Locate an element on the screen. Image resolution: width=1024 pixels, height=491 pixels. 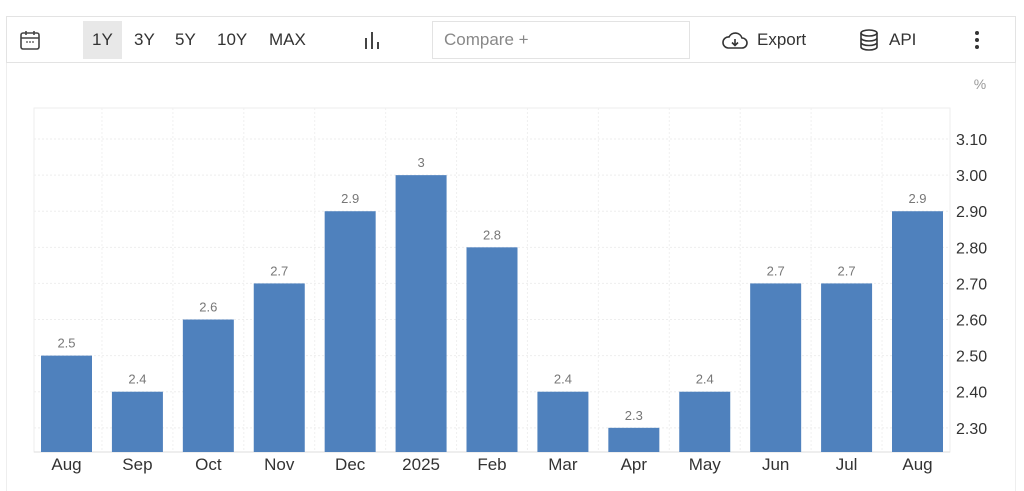
calendar-icon is located at coordinates (30, 39).